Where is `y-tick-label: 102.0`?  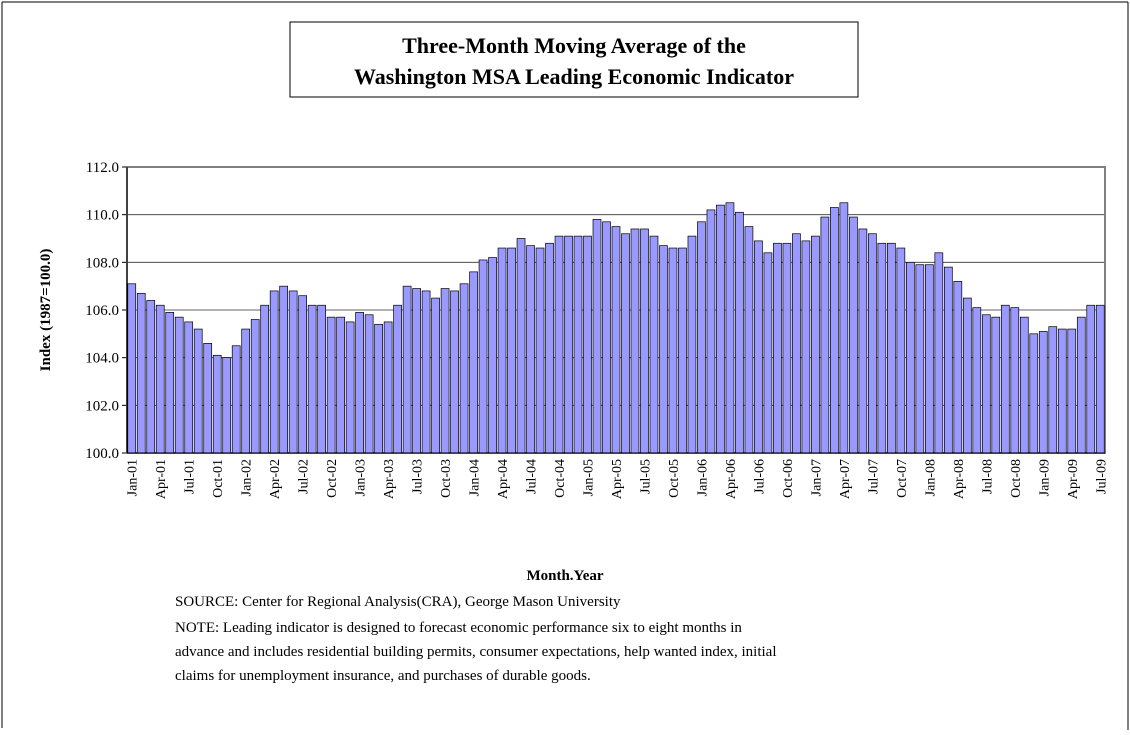 y-tick-label: 102.0 is located at coordinates (102, 406).